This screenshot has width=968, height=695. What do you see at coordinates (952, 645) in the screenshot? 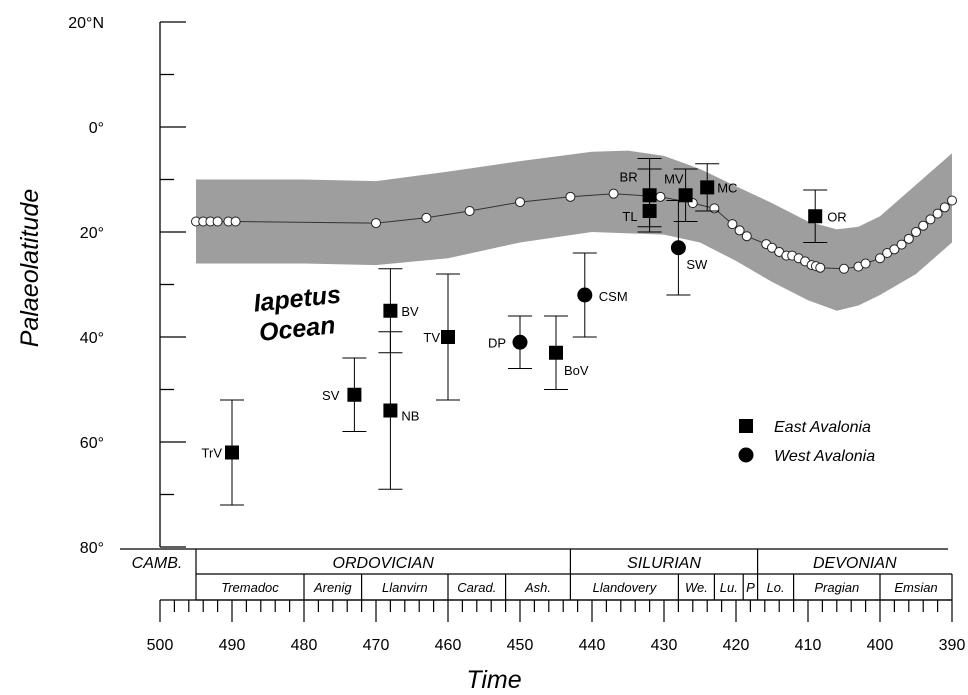
I see `x-tick-label: 390` at bounding box center [952, 645].